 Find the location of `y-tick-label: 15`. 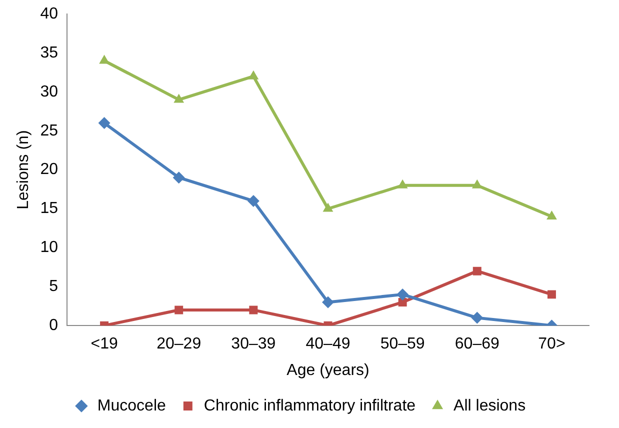

y-tick-label: 15 is located at coordinates (49, 209).